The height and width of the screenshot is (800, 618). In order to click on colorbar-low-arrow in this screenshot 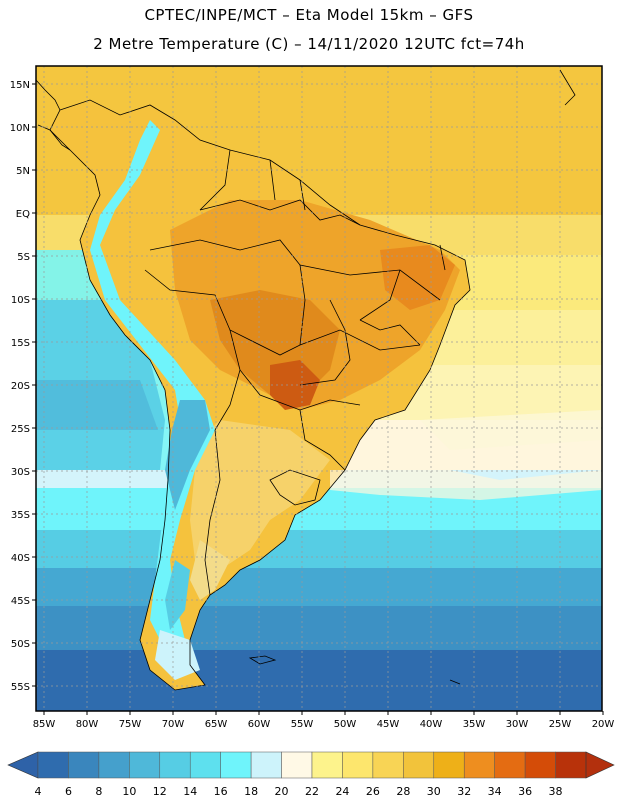, I will do `click(23, 765)`.